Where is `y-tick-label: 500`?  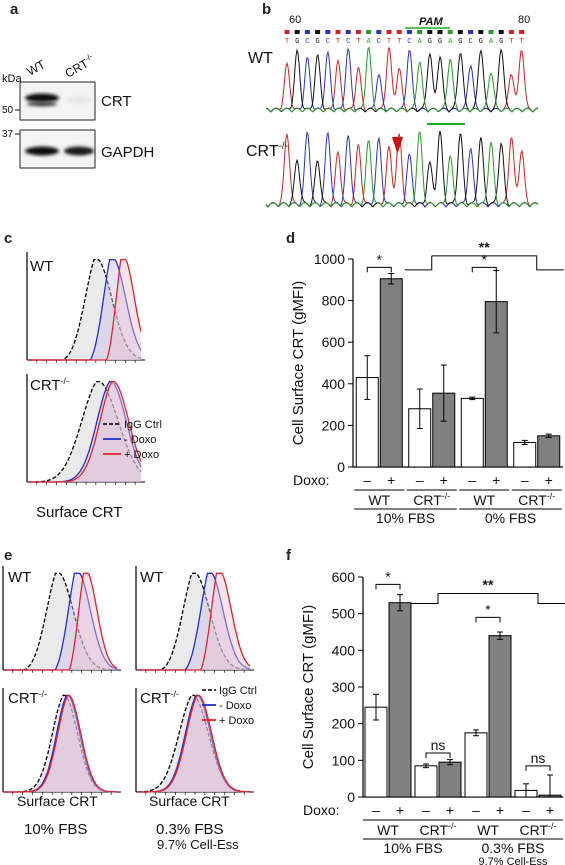
y-tick-label: 500 is located at coordinates (344, 614).